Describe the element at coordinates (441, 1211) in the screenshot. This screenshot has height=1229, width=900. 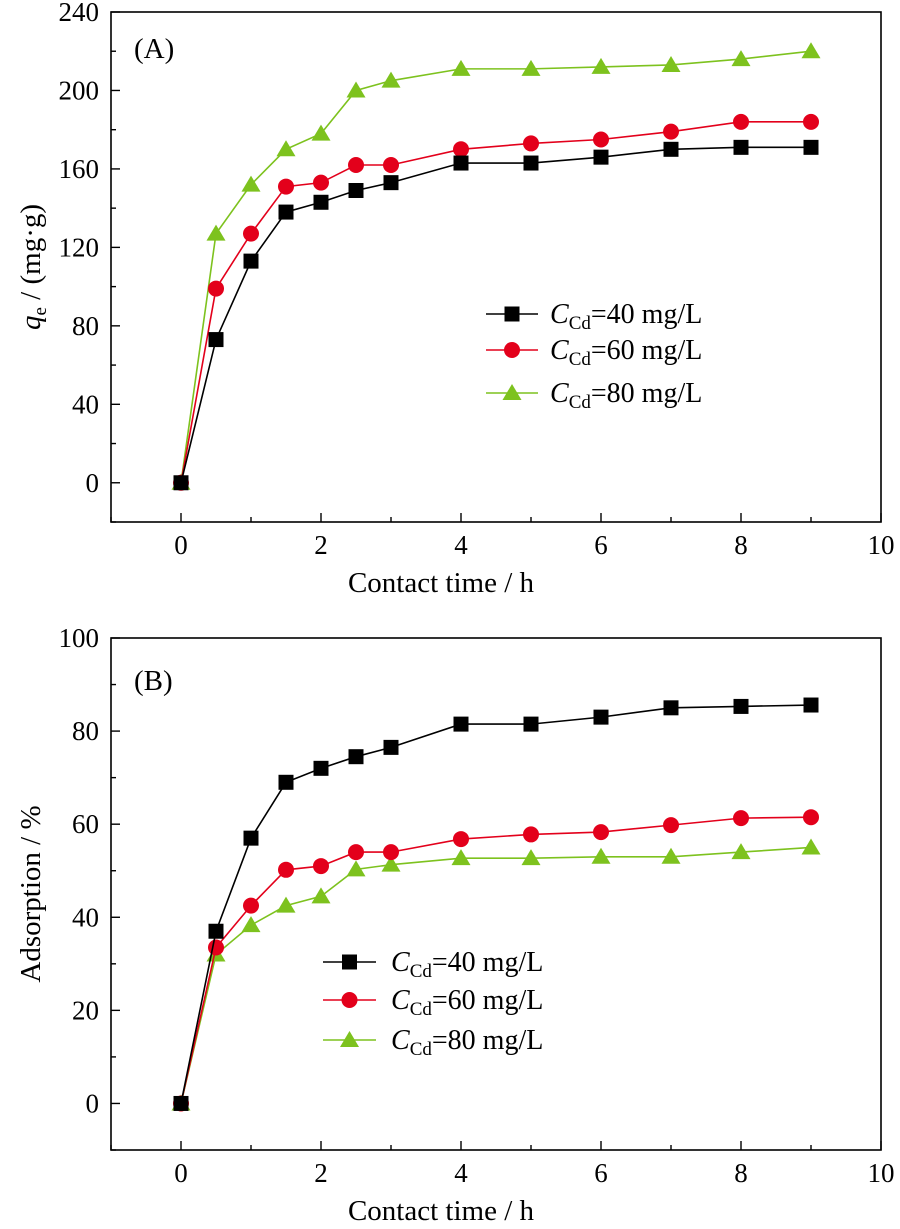
I see `x-axis-title: Contact time / h` at that location.